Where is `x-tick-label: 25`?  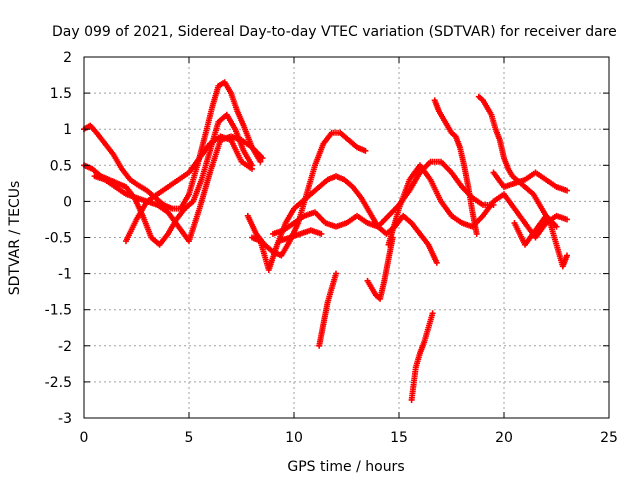 x-tick-label: 25 is located at coordinates (609, 438).